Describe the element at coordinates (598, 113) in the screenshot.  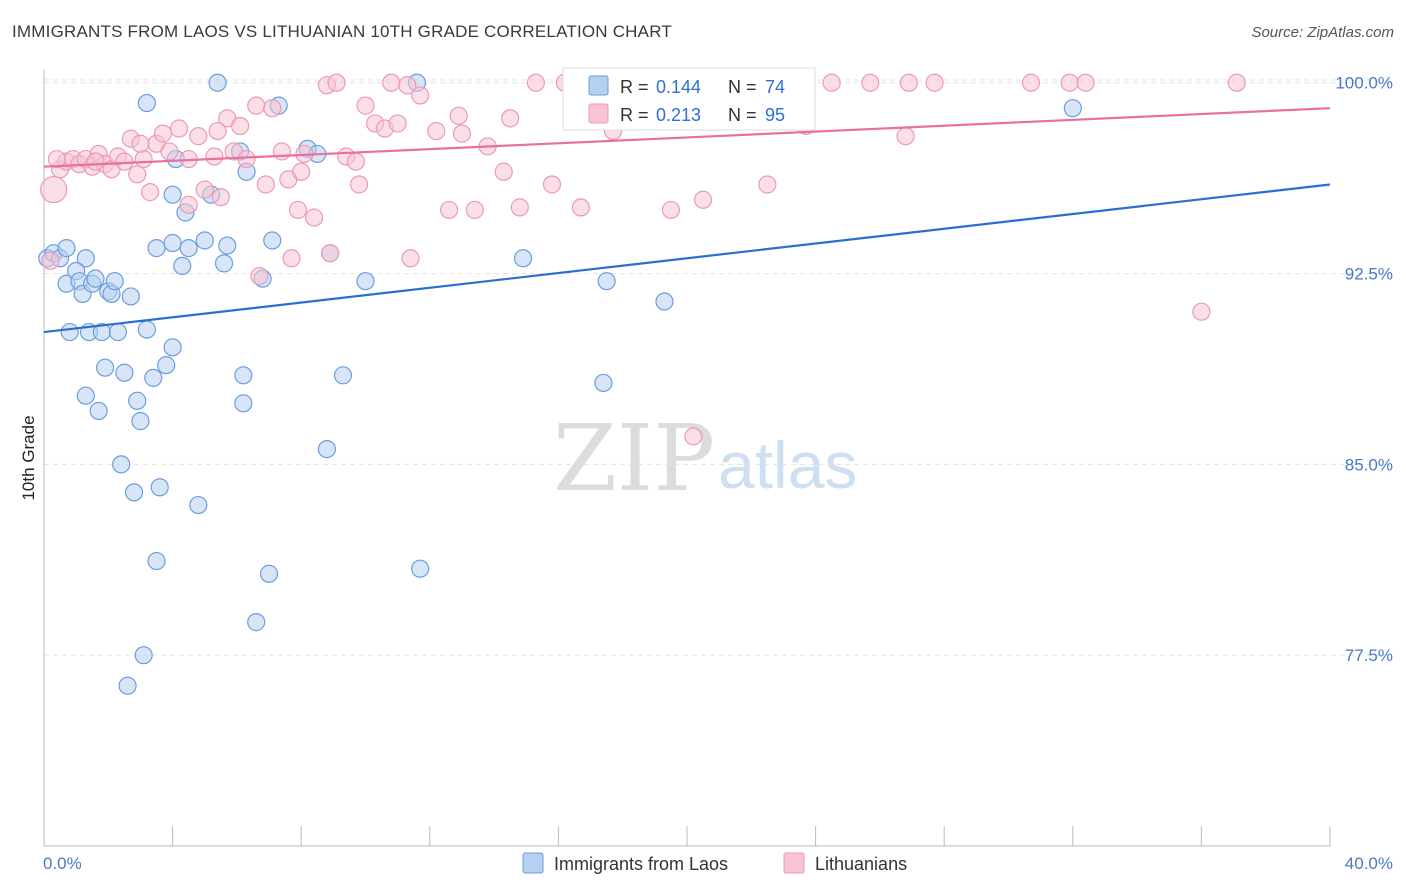
I see `legend-swatch-pink` at that location.